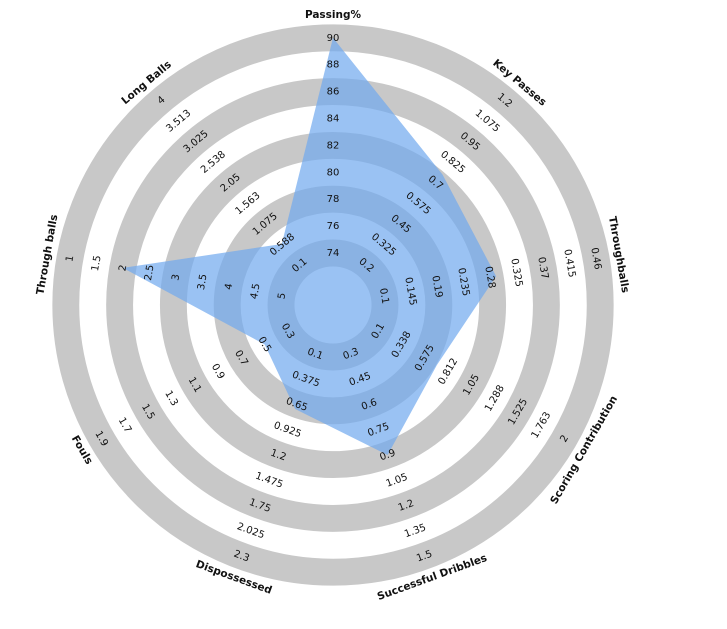  What do you see at coordinates (170, 398) in the screenshot?
I see `tick-label: 1.3` at bounding box center [170, 398].